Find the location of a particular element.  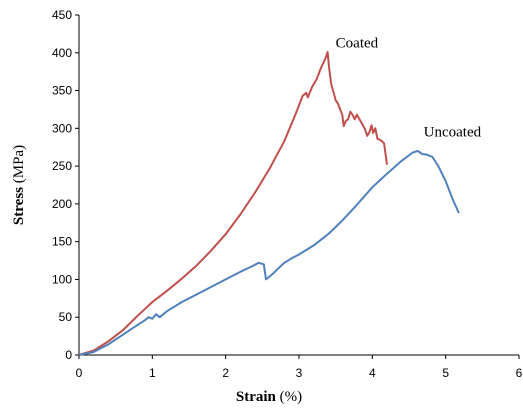

y-tick-label: 350 is located at coordinates (62, 91).